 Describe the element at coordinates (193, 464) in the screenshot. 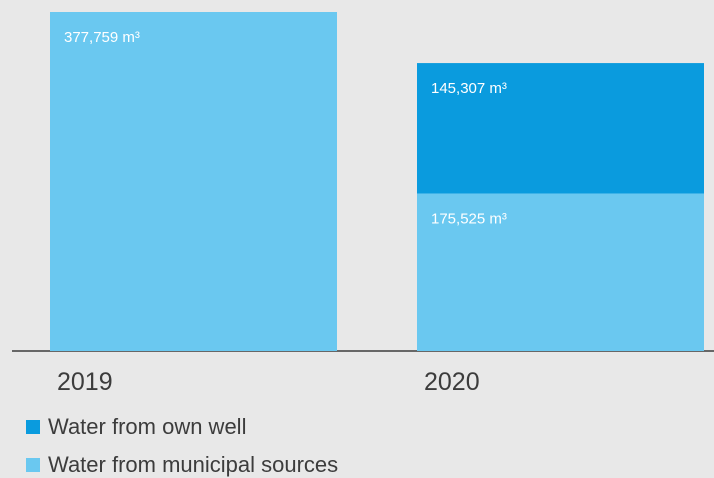

I see `legend-label-municipal: Water from municipal sources` at that location.